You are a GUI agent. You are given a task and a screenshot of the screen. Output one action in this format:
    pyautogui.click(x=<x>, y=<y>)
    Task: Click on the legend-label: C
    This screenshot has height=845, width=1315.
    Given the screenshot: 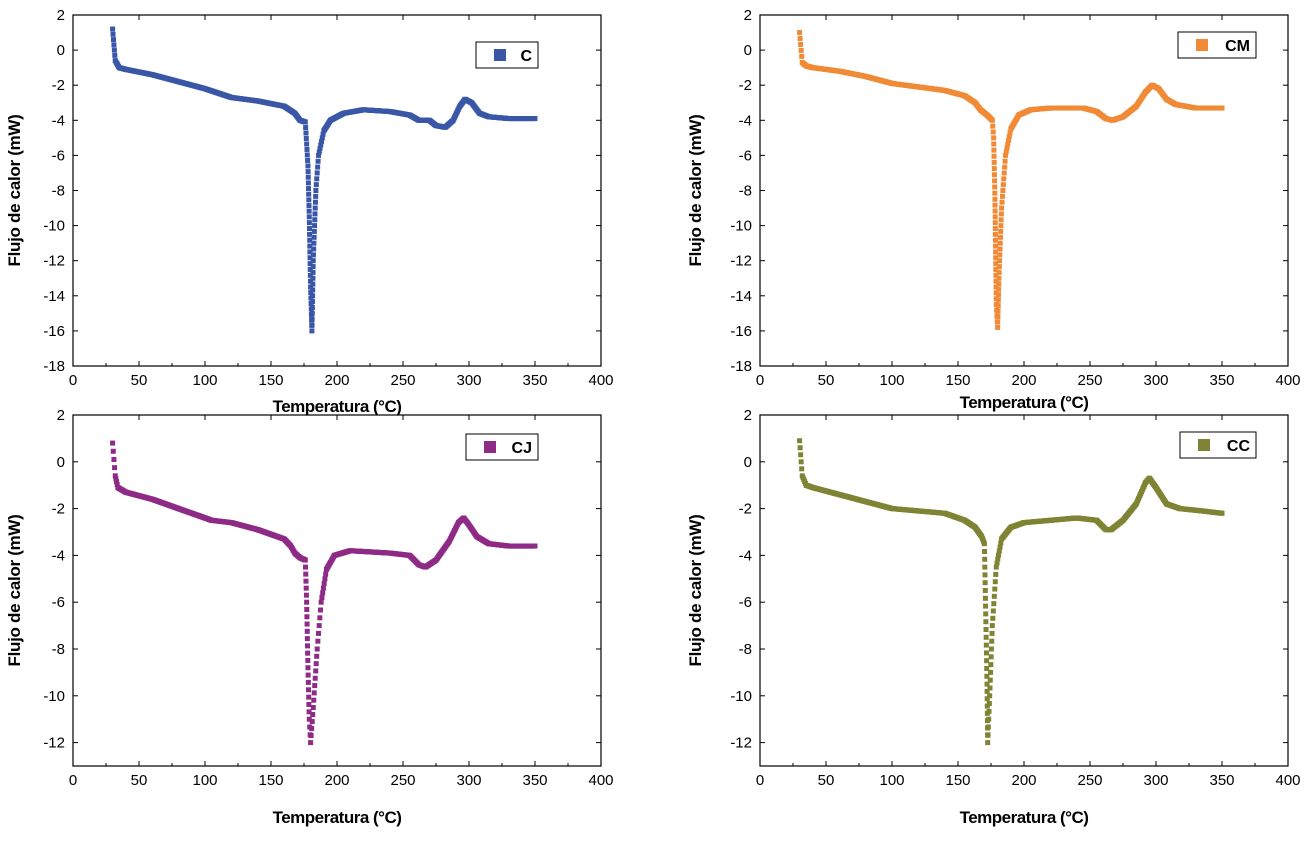 What is the action you would take?
    pyautogui.click(x=526, y=56)
    